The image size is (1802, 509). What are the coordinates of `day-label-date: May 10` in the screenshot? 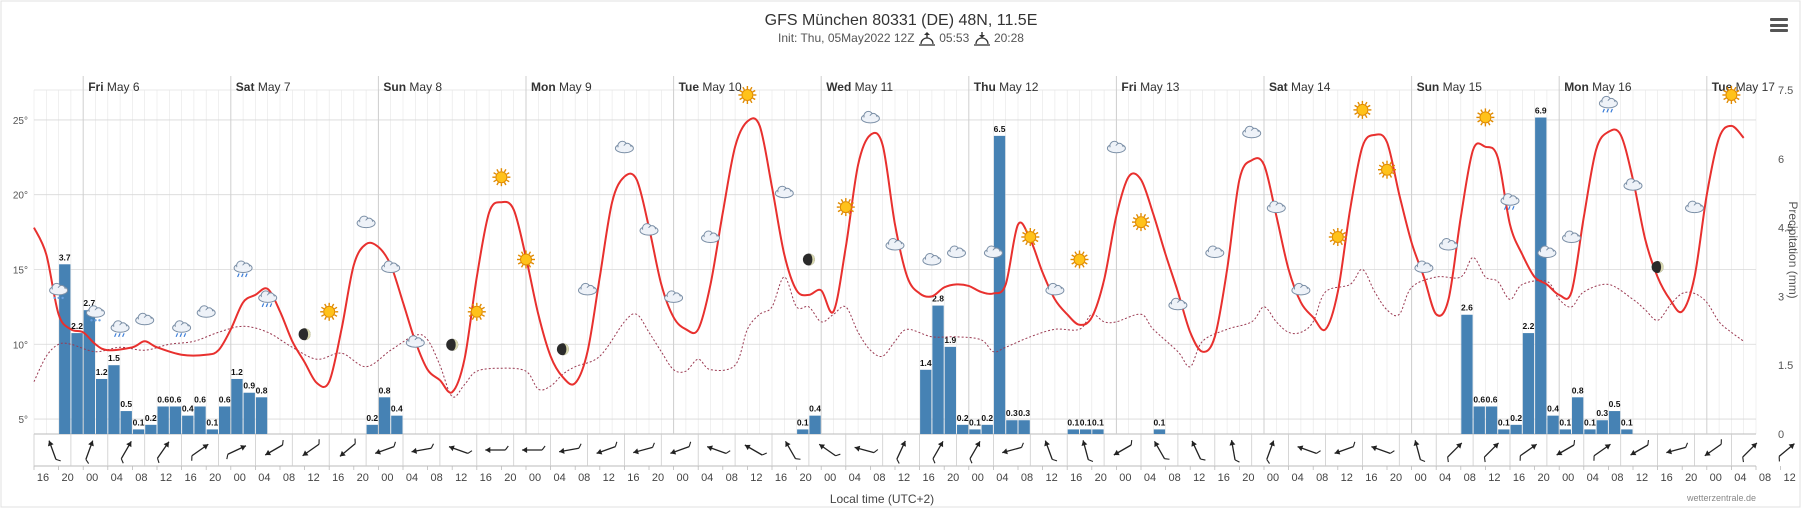 It's located at (720, 87).